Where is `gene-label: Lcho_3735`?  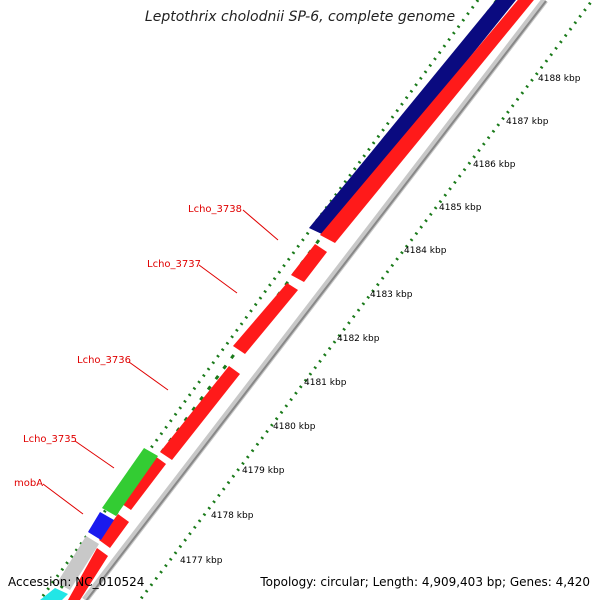 gene-label: Lcho_3735 is located at coordinates (50, 439).